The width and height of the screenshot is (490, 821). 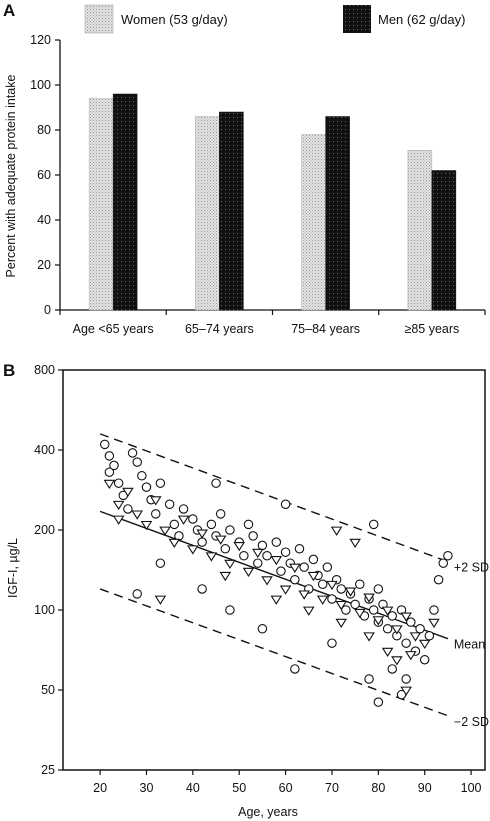 I want to click on reference-line, so click(x=274, y=575).